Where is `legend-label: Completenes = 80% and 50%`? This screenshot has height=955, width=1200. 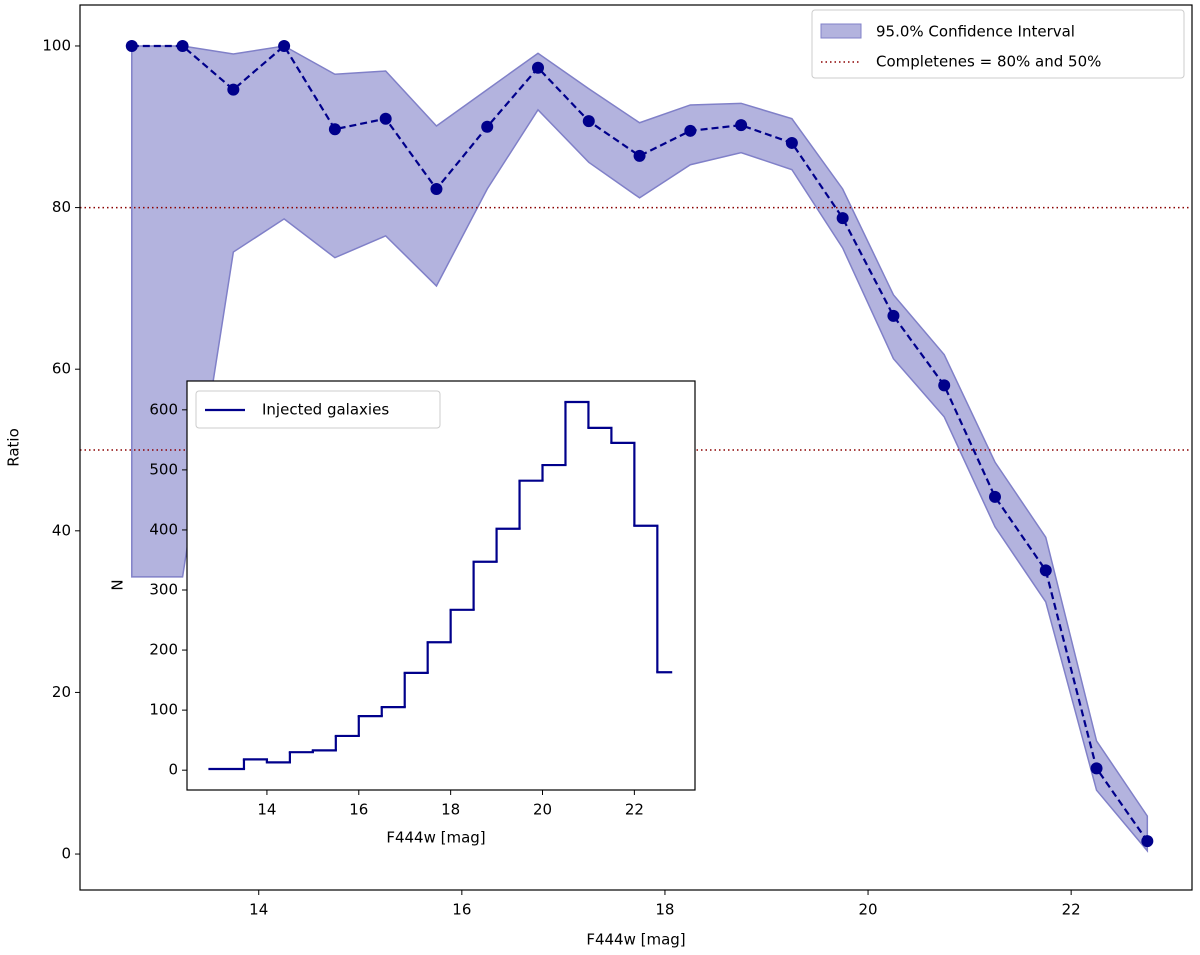 legend-label: Completenes = 80% and 50% is located at coordinates (988, 62).